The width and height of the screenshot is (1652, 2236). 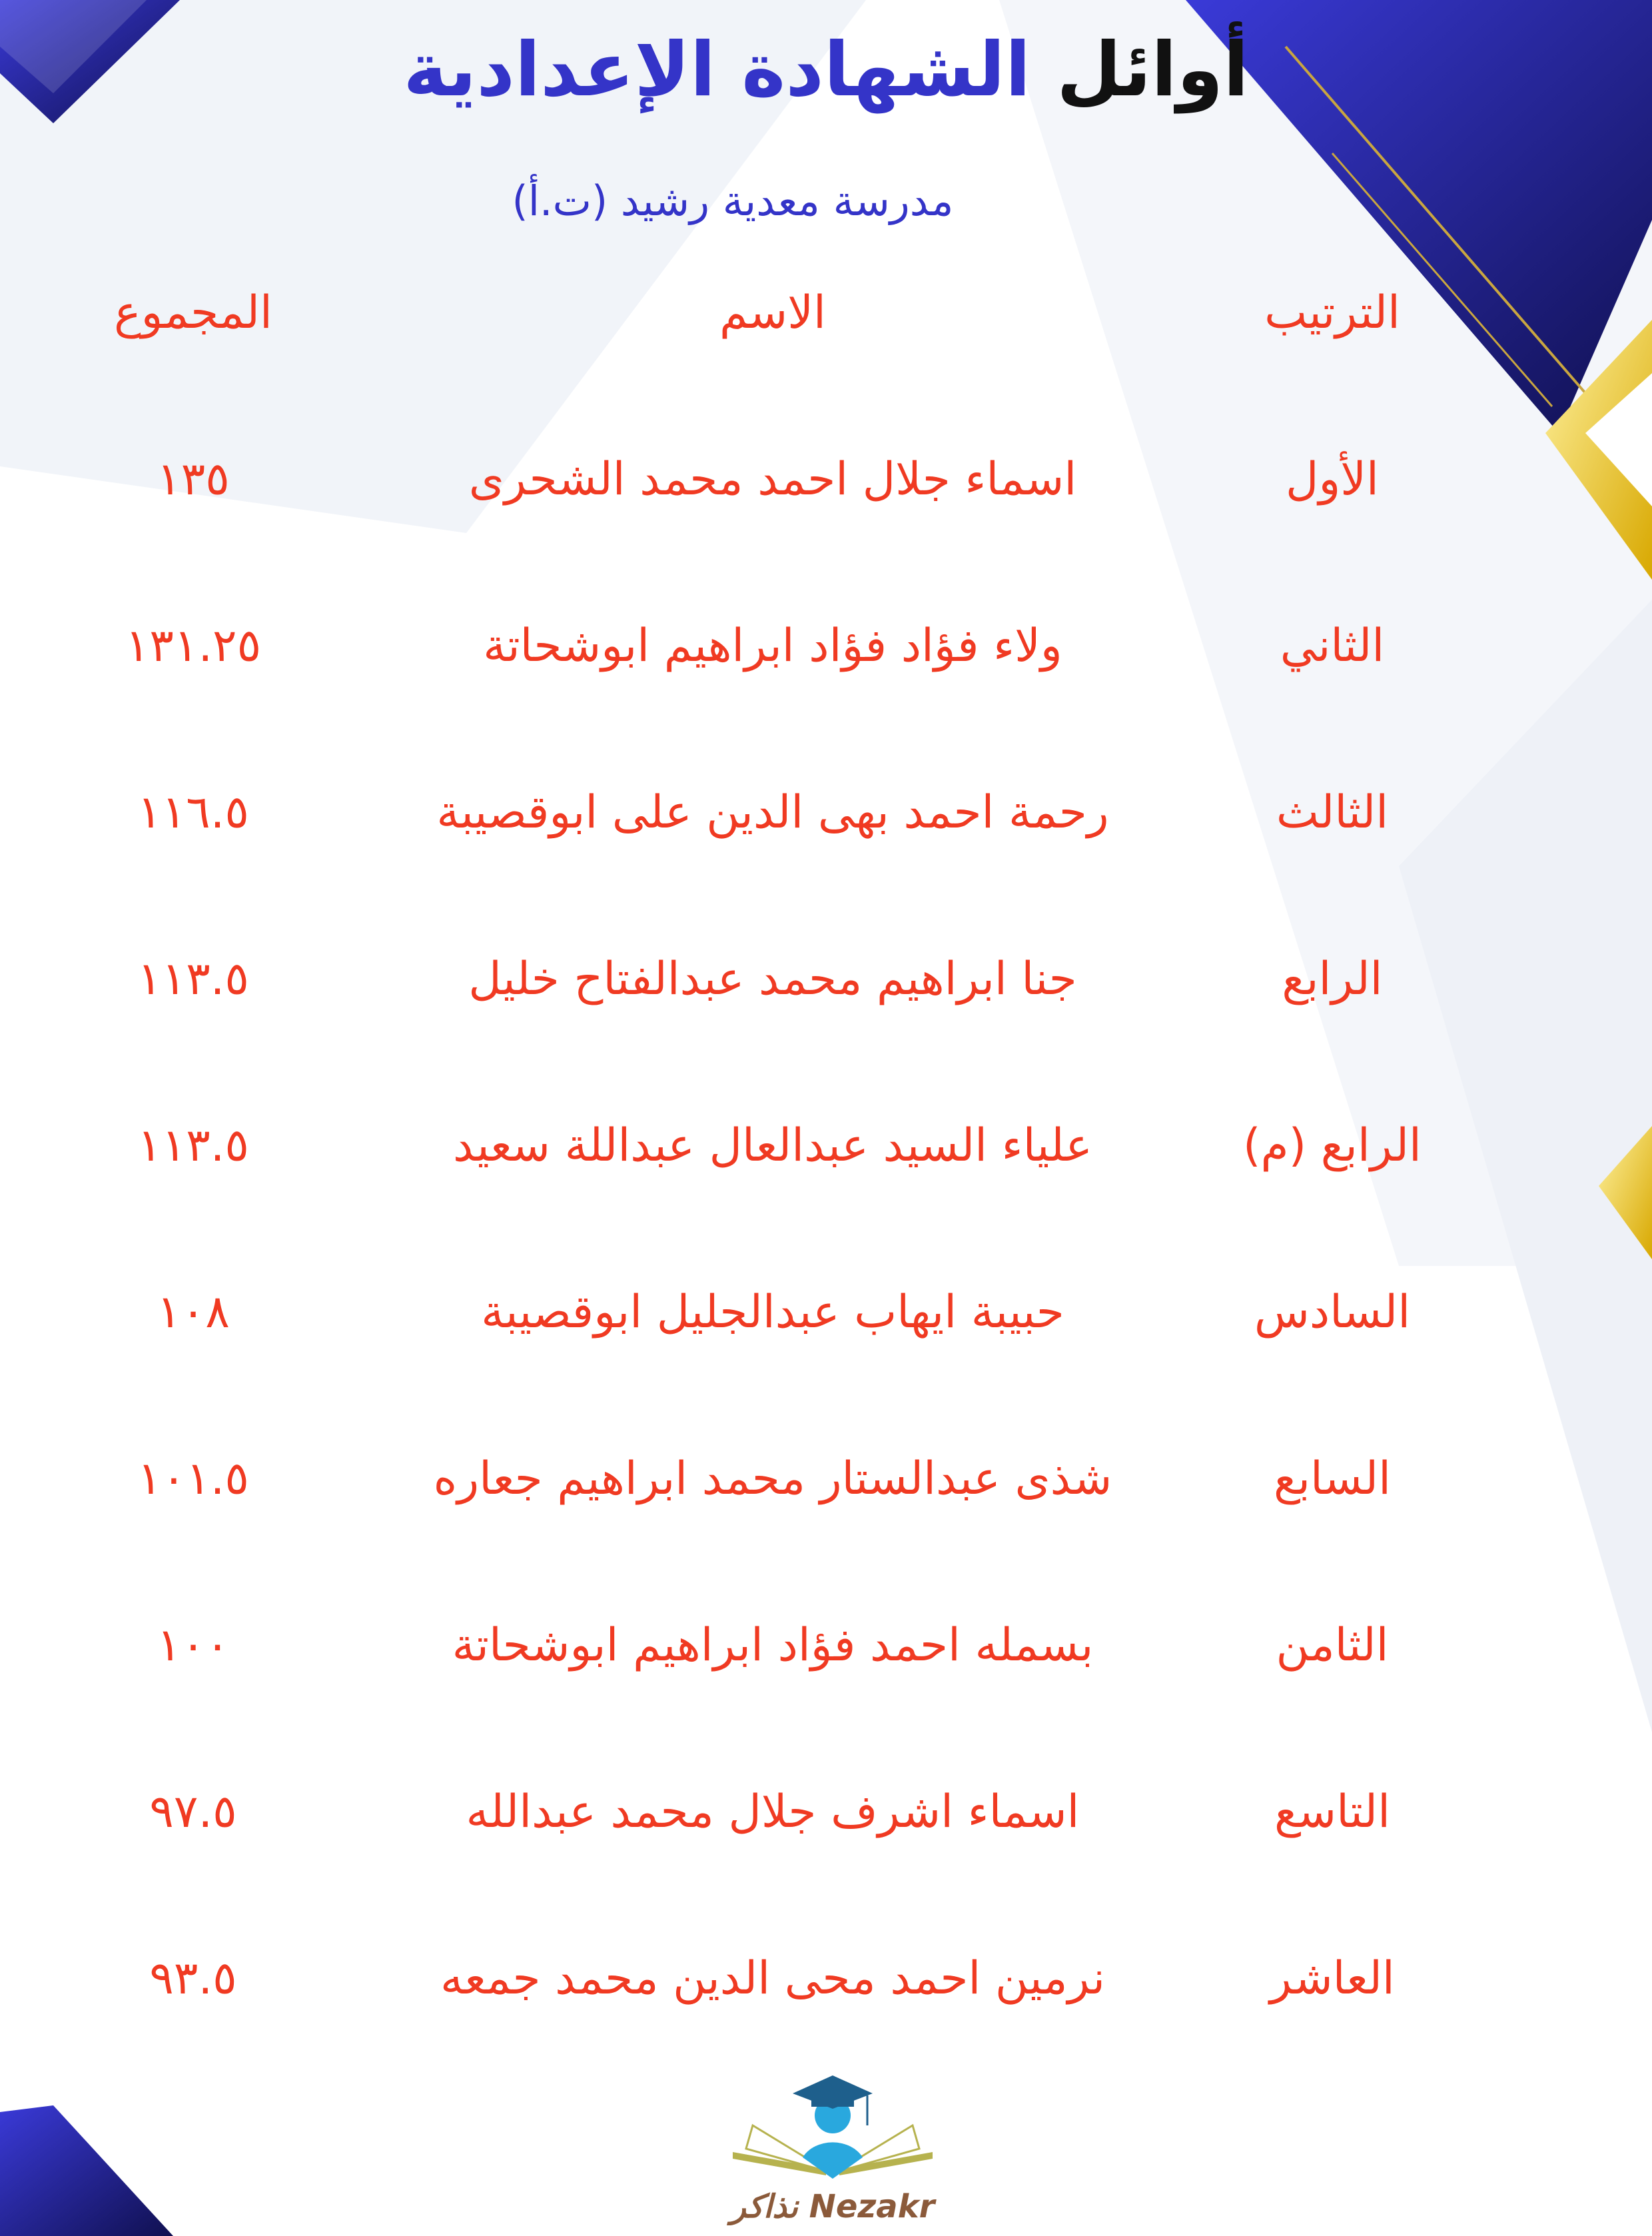 What do you see at coordinates (193, 979) in the screenshot?
I see `row-4-total: ١١٣.٥` at bounding box center [193, 979].